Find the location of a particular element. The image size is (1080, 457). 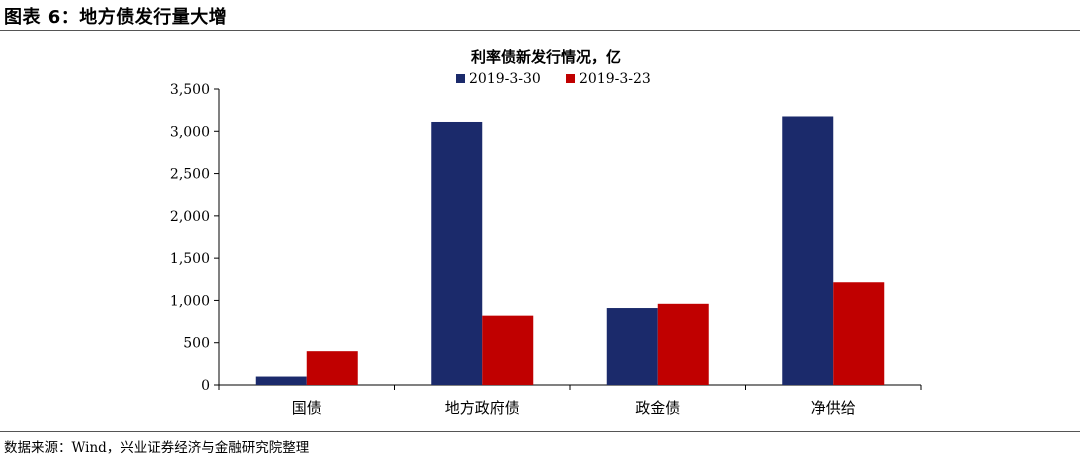

figure-source: 数据来源：Wind，兴业证券经济与金融研究院整理 is located at coordinates (157, 448).